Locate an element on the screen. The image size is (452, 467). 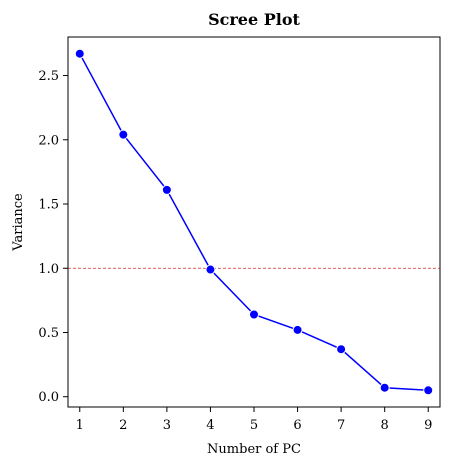
y-tick-label: 0.5 is located at coordinates (48, 333).